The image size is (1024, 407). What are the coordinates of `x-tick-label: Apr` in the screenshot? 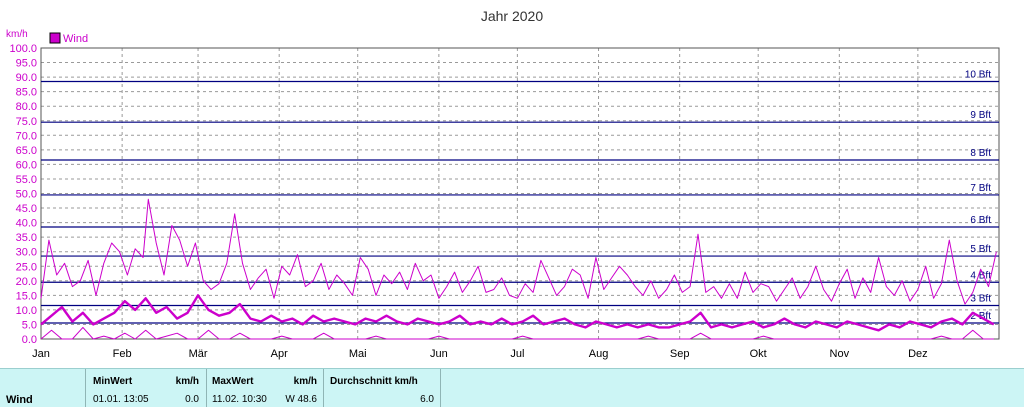 It's located at (279, 354).